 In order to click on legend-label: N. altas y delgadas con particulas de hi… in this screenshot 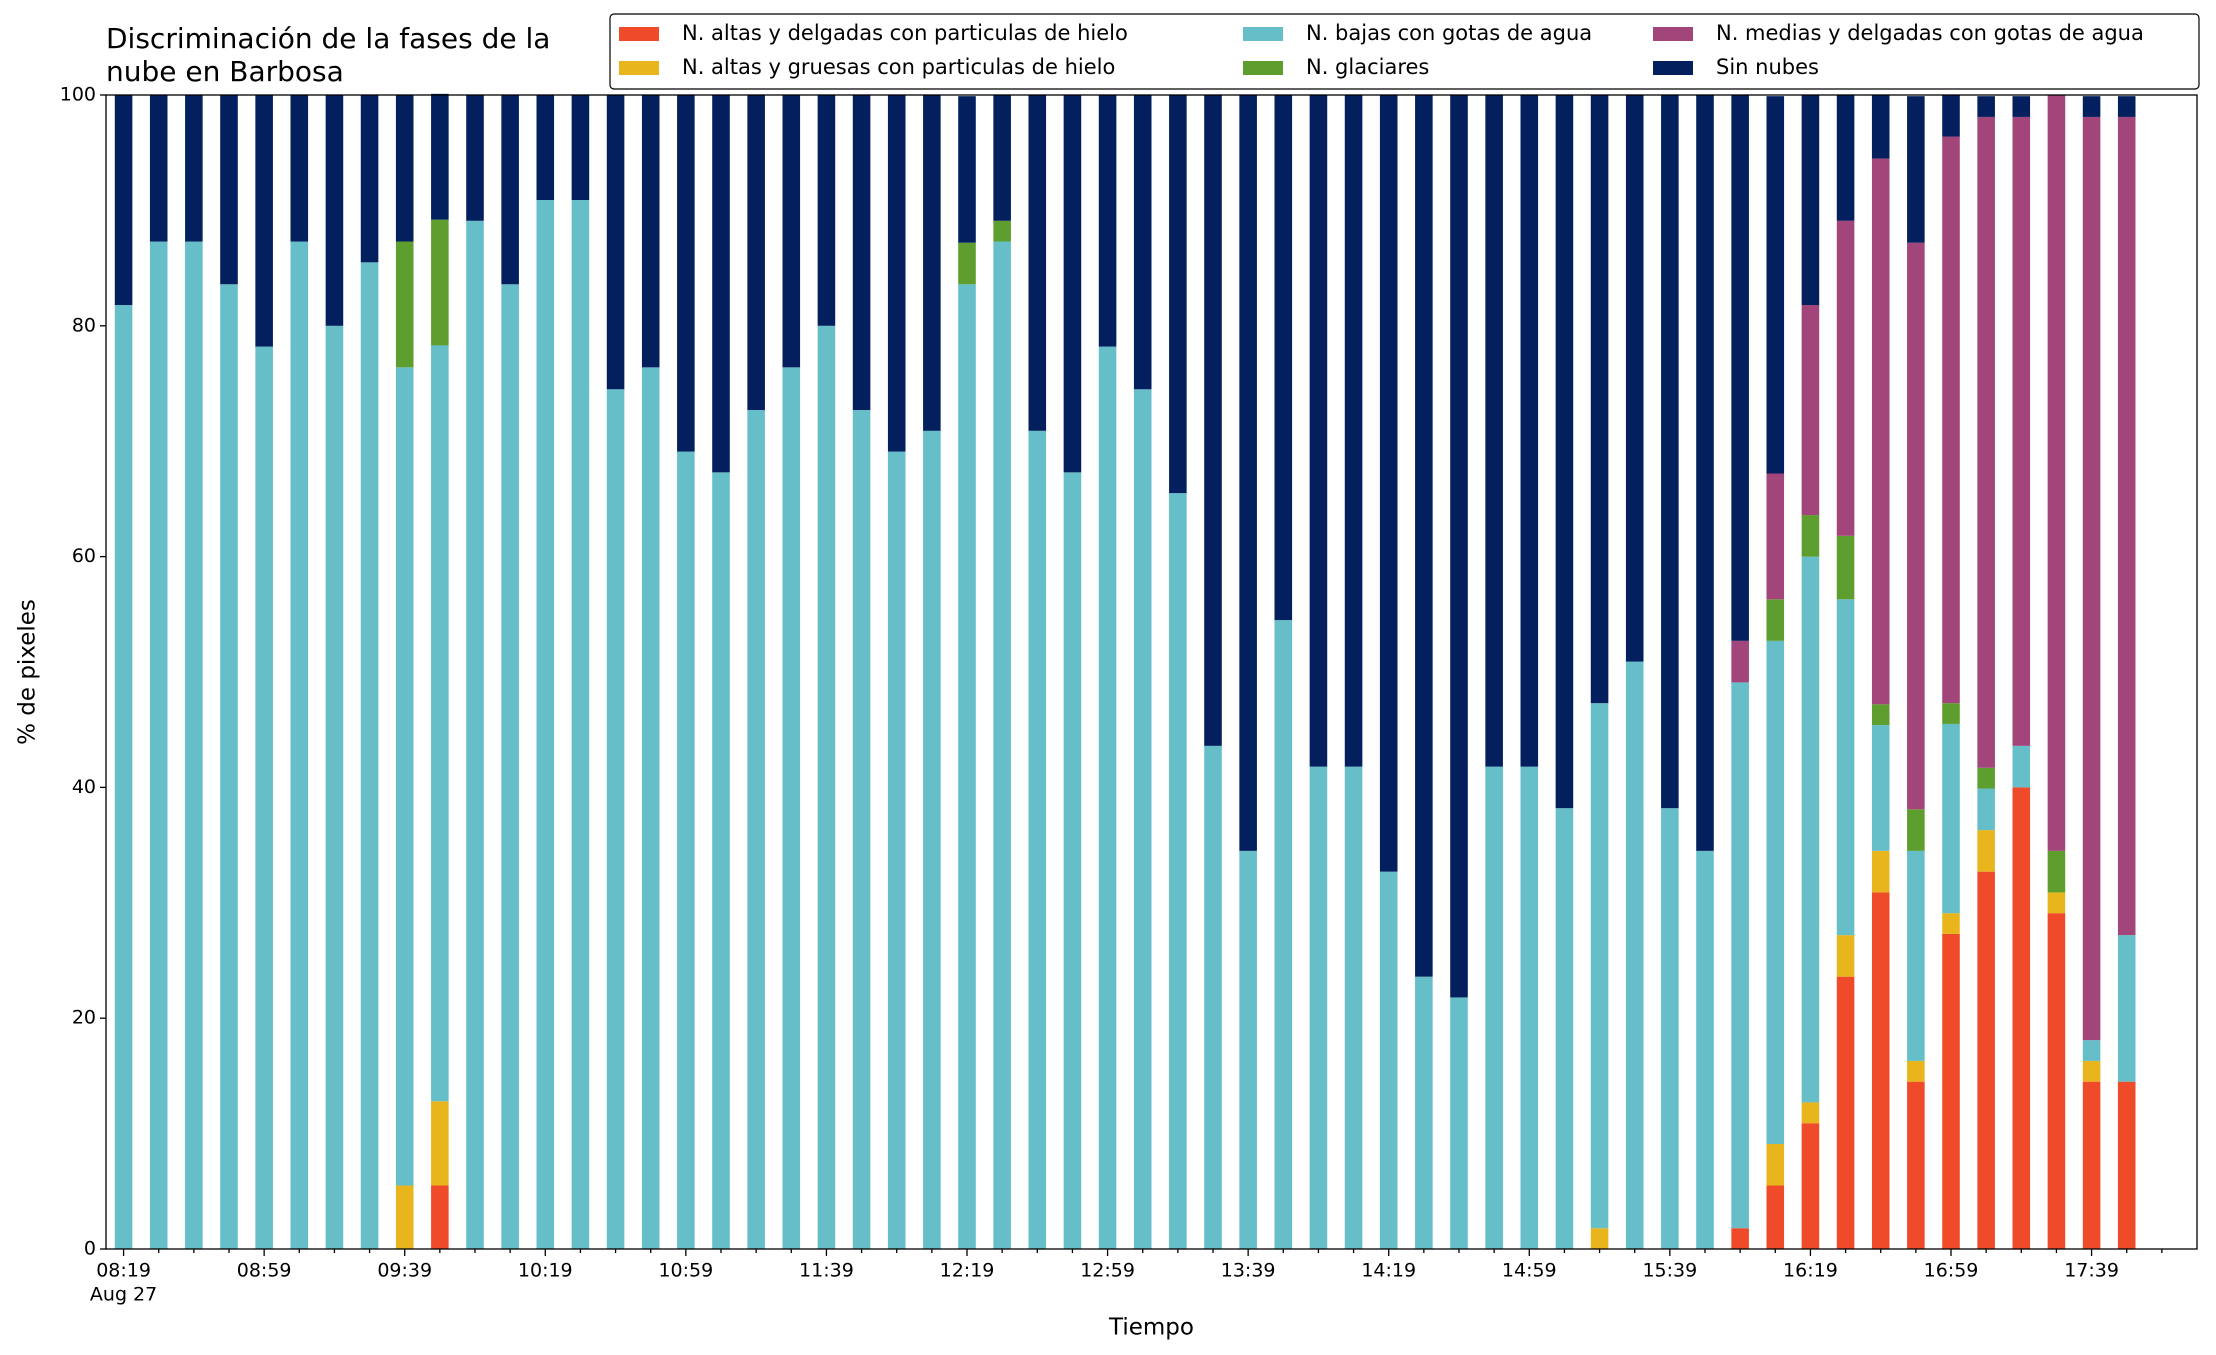, I will do `click(905, 33)`.